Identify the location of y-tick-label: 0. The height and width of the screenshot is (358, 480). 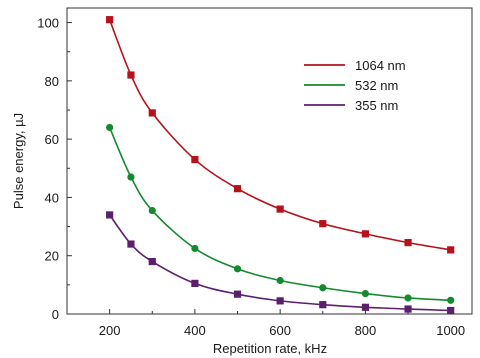
(55, 314).